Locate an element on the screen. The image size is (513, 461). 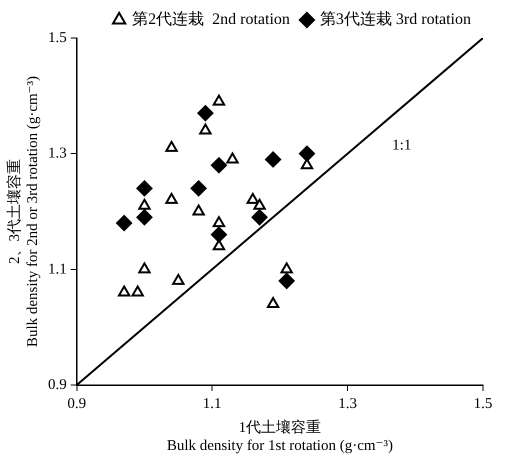
annotation: 1:1 is located at coordinates (402, 146).